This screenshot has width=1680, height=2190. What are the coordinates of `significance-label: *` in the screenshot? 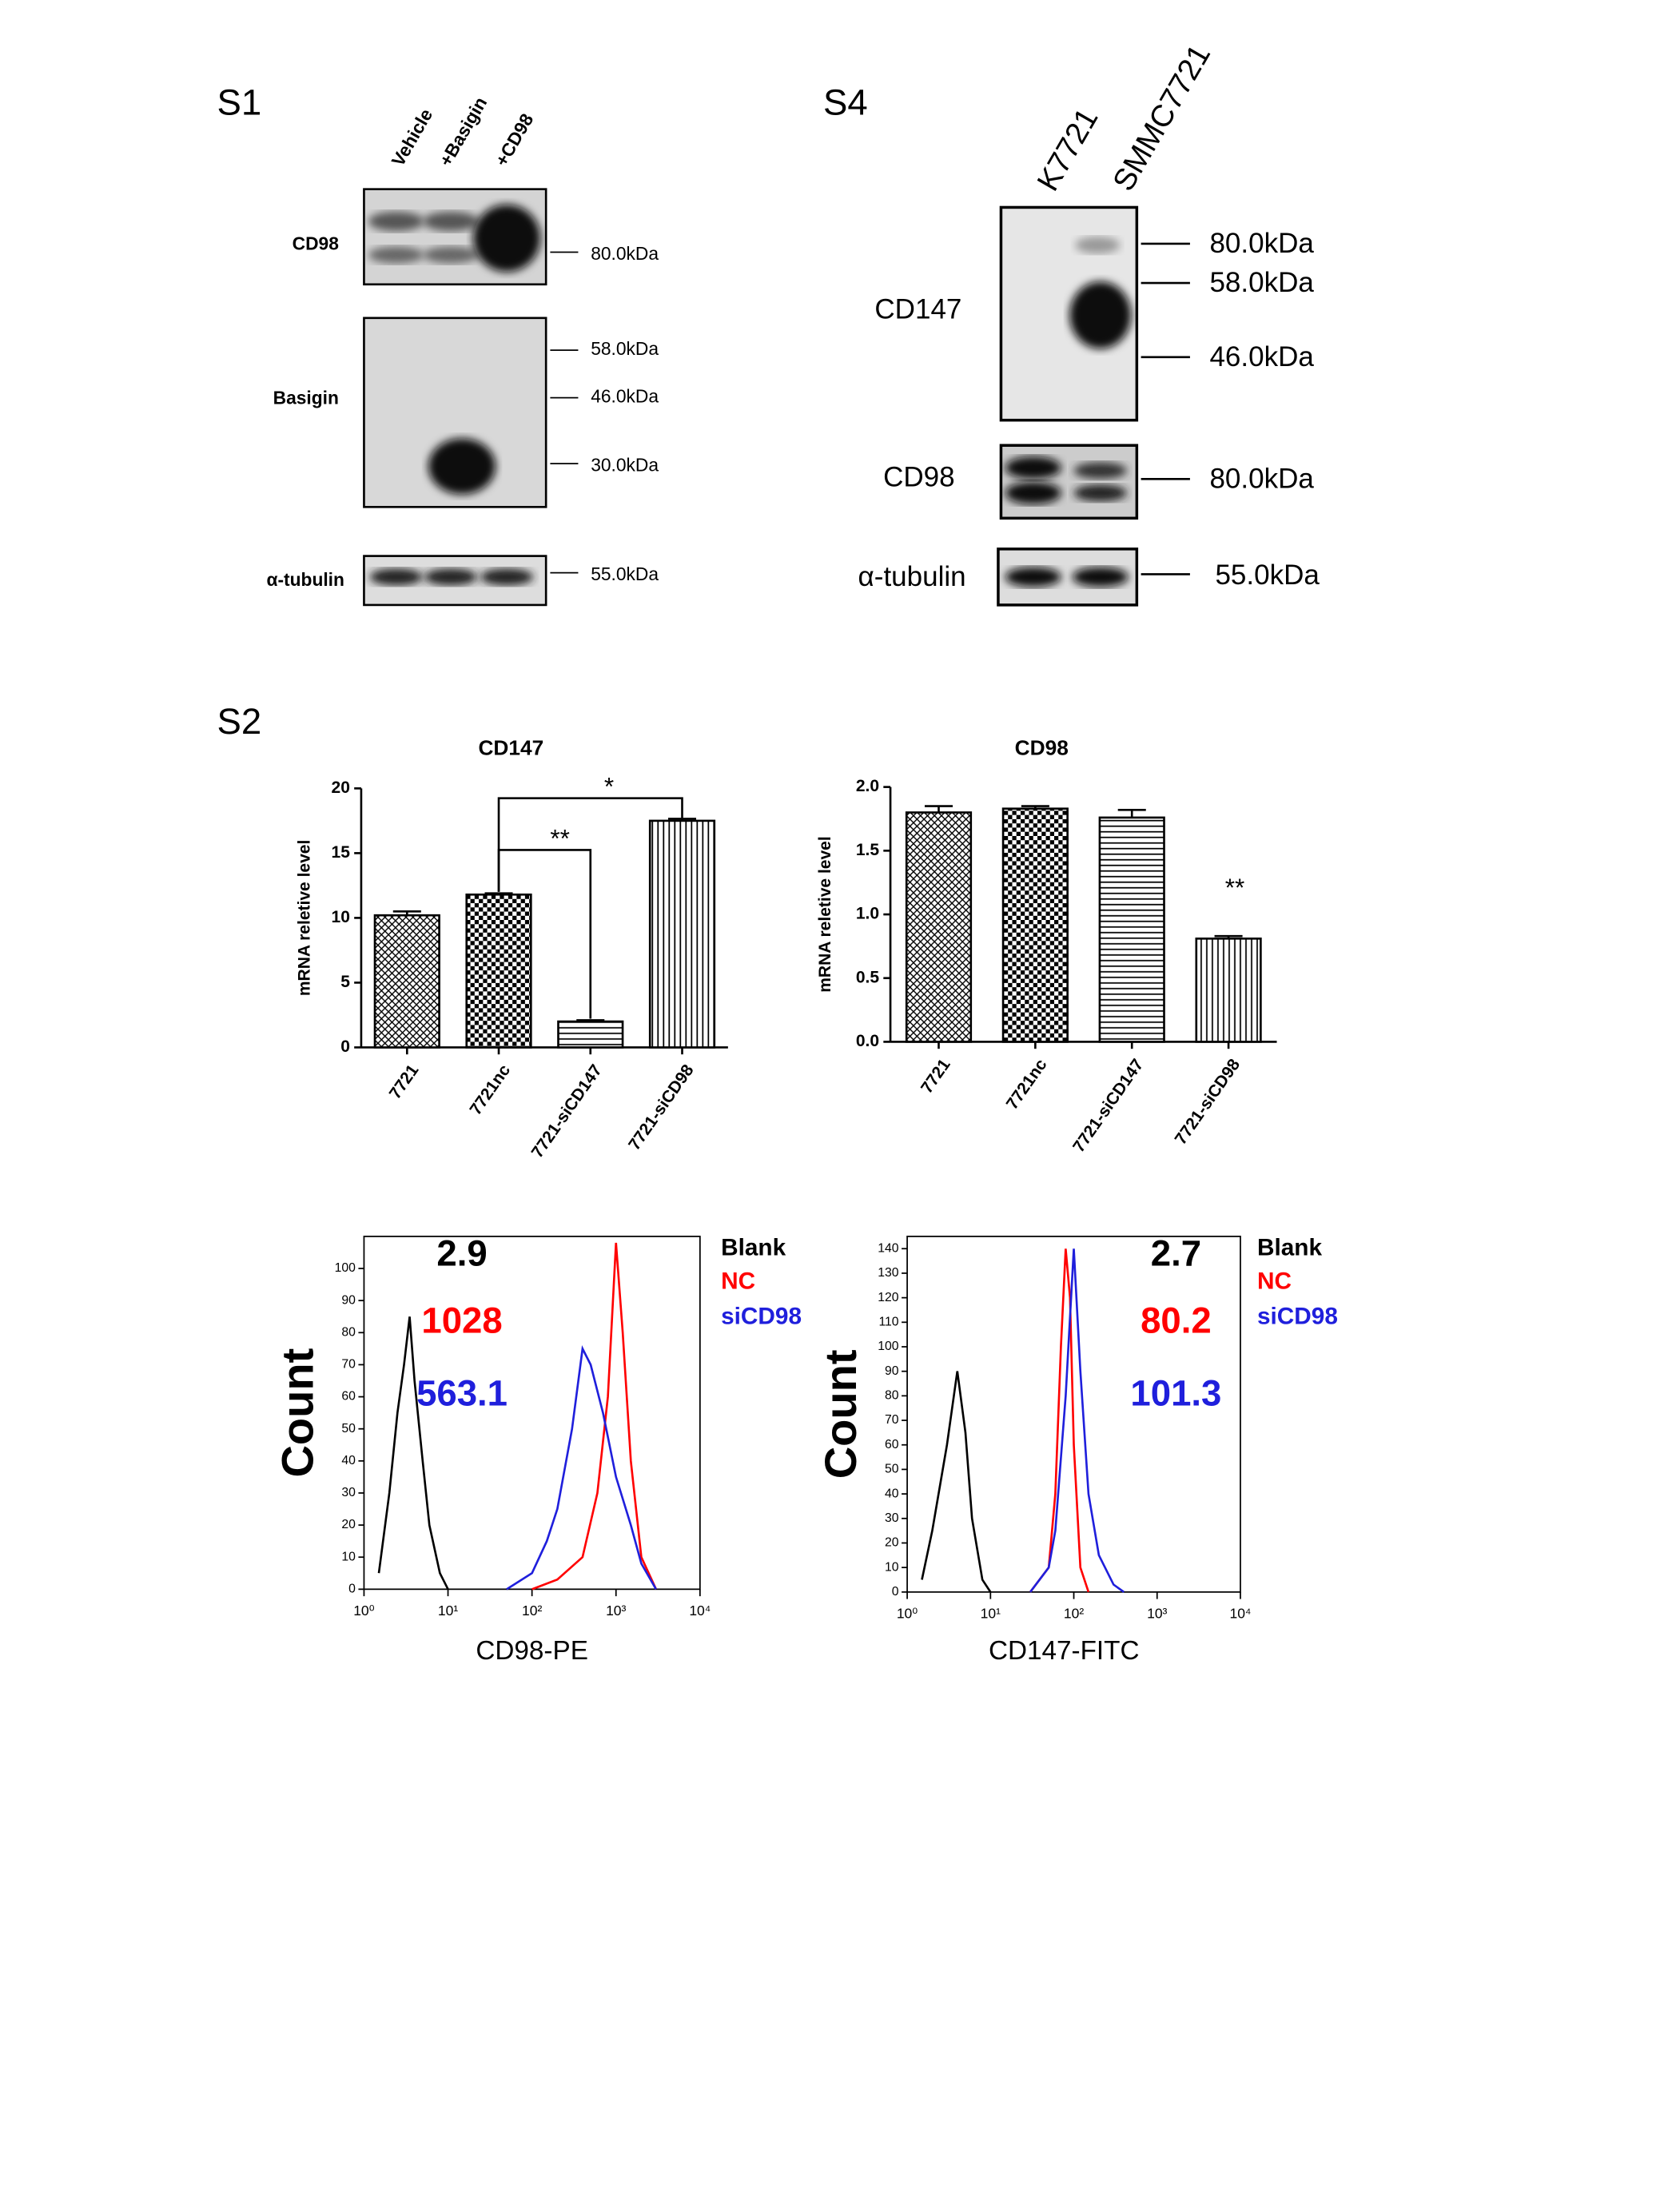 It's located at (609, 786).